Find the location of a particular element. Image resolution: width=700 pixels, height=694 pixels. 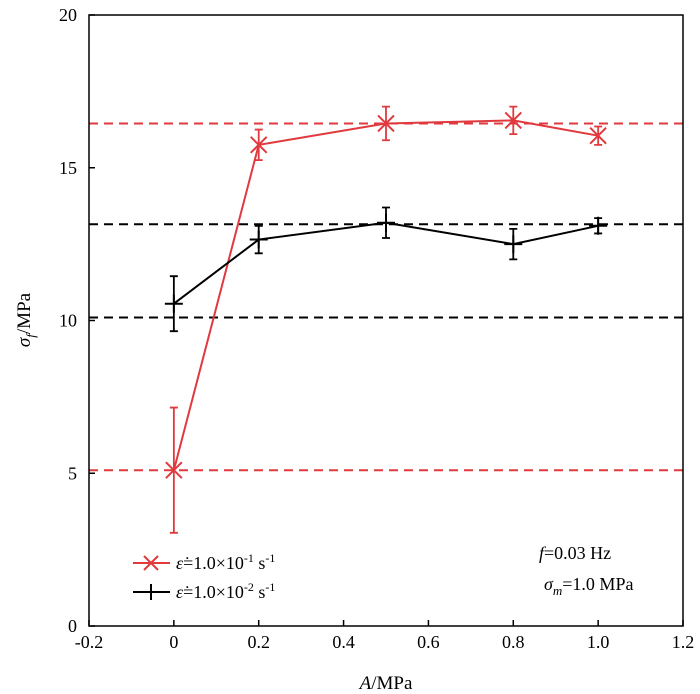

legend-text-2: ε̇=1.0×10-2 s-1 is located at coordinates (225, 591).